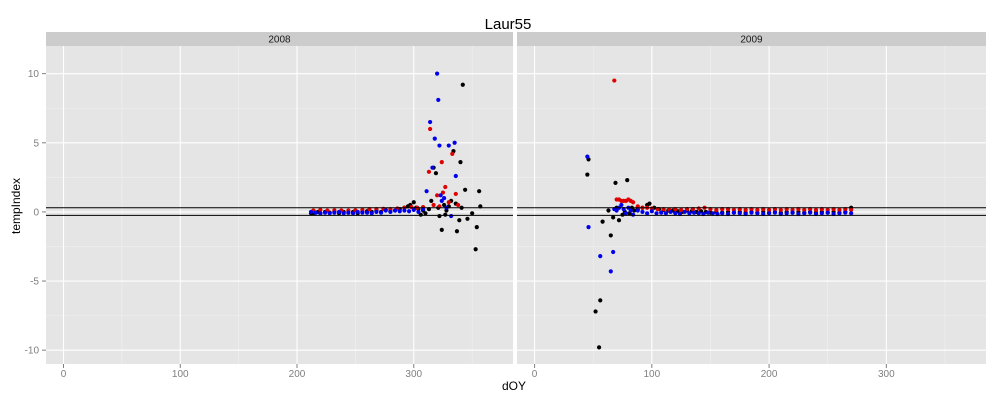 This screenshot has height=400, width=1000. I want to click on facet-strip, so click(751, 39).